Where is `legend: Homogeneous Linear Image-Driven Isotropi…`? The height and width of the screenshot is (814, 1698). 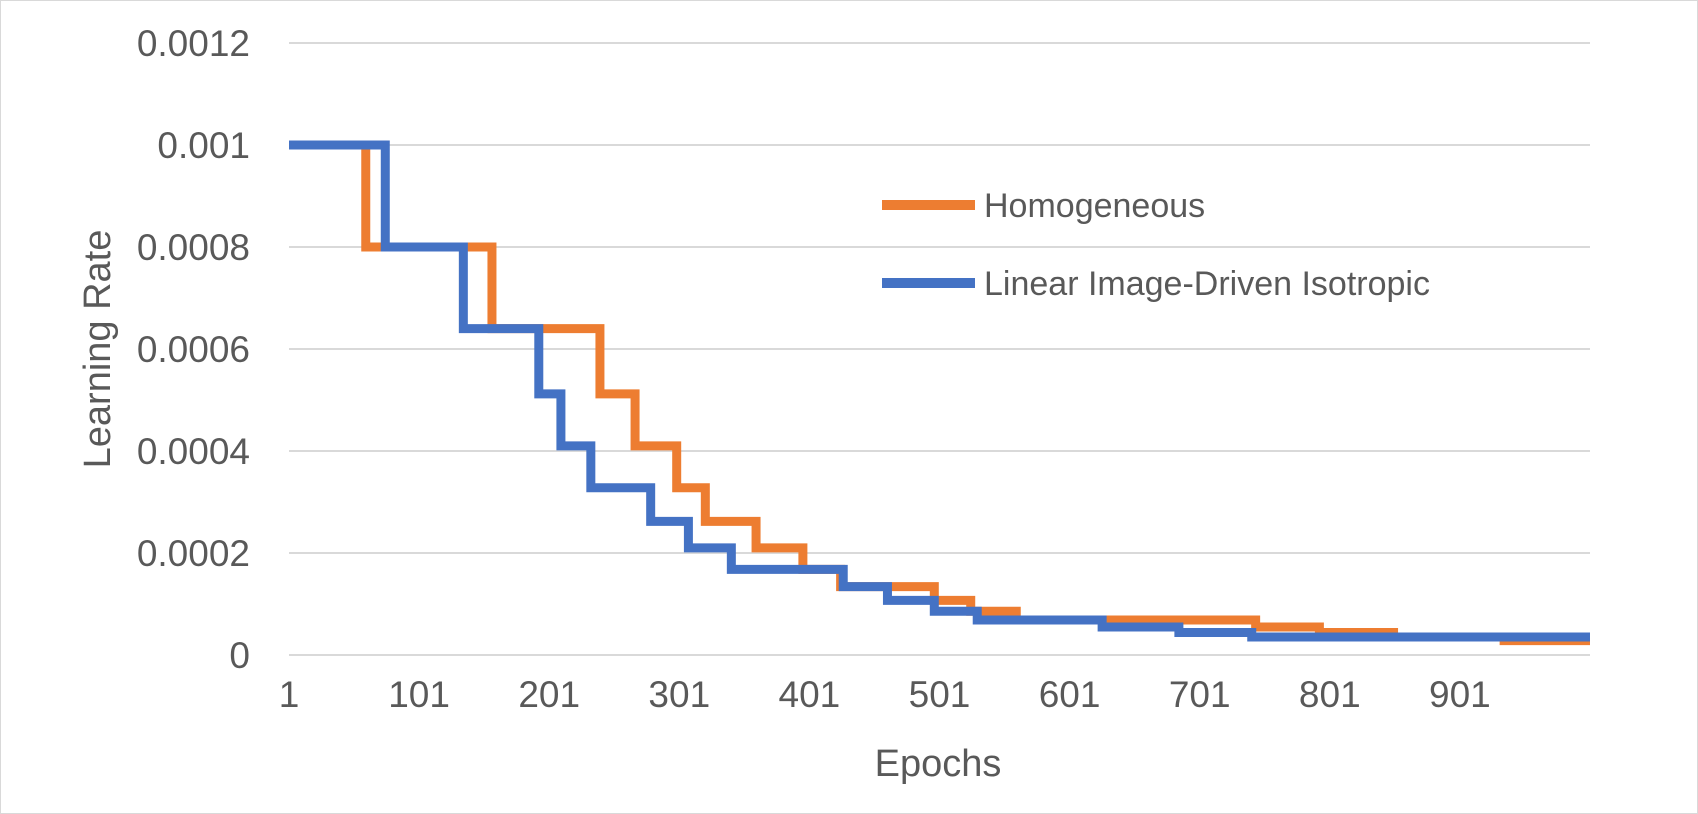 legend: Homogeneous Linear Image-Driven Isotropi… is located at coordinates (1156, 245).